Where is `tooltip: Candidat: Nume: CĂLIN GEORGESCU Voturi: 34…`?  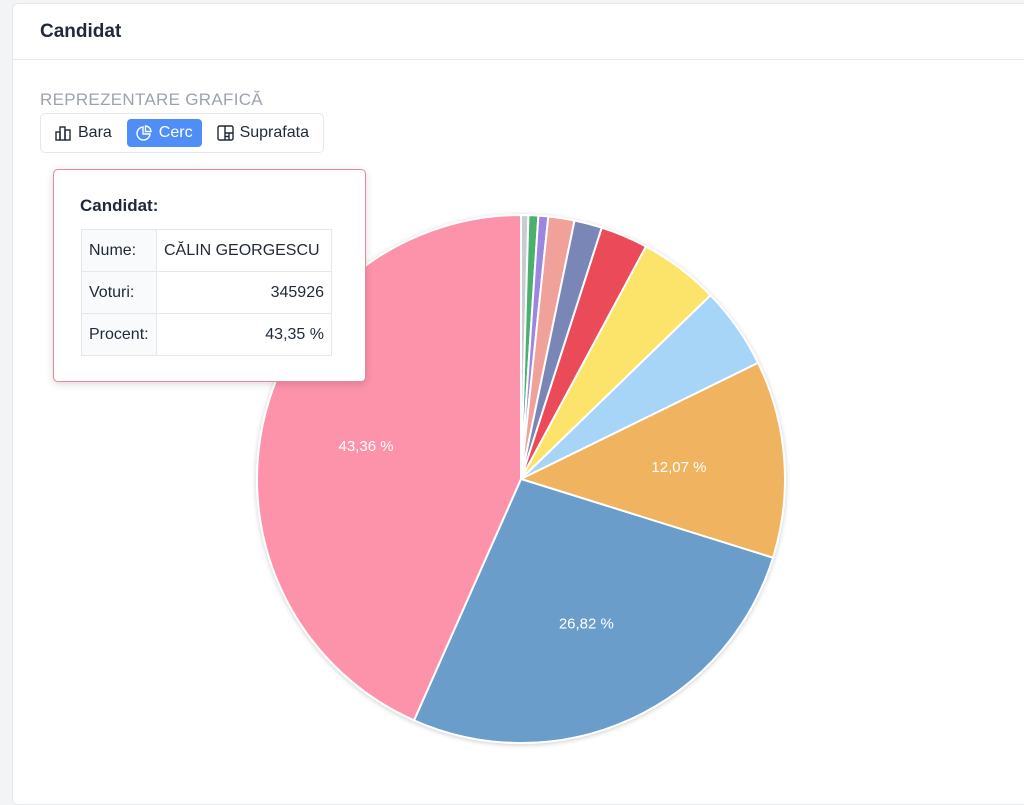
tooltip: Candidat: Nume: CĂLIN GEORGESCU Voturi: 34… is located at coordinates (209, 275).